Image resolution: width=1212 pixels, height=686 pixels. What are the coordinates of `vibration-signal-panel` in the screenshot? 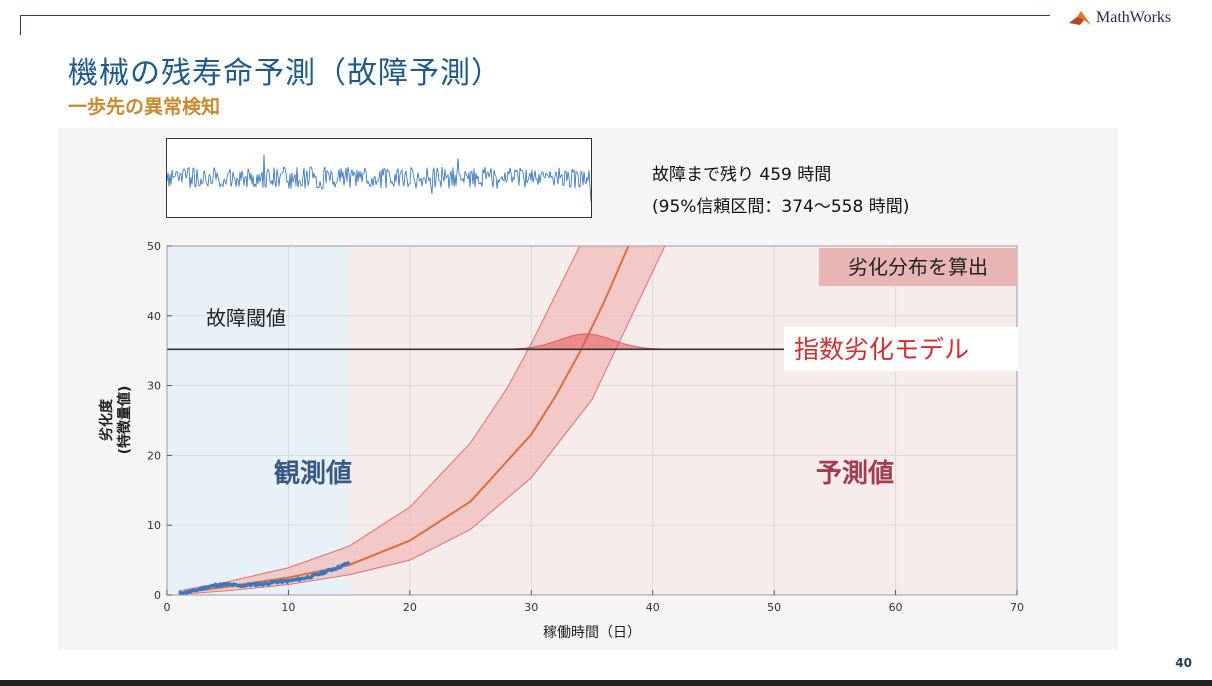 It's located at (379, 178).